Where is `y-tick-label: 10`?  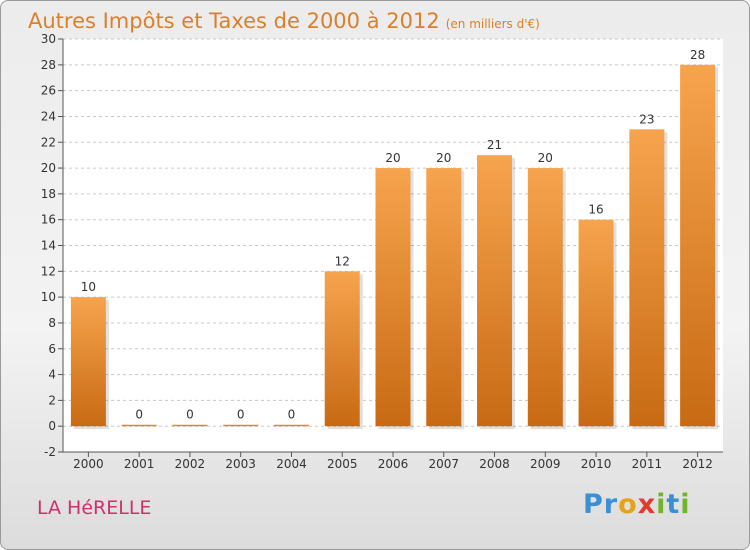
y-tick-label: 10 is located at coordinates (48, 297).